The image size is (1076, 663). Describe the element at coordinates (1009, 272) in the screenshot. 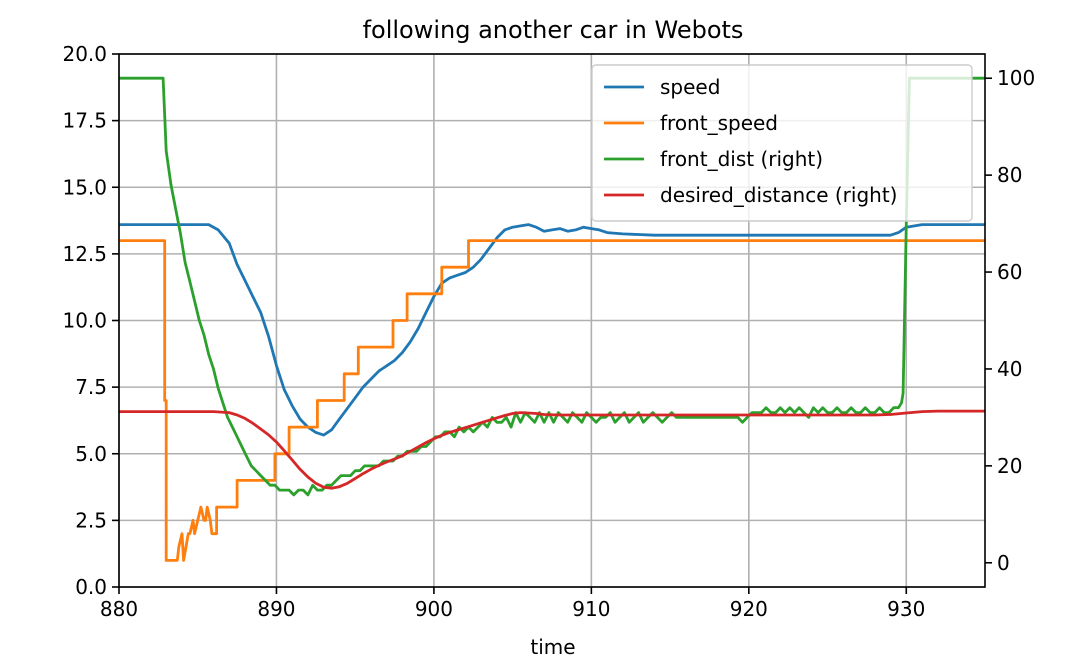

I see `y-right-tick-label: 60` at that location.